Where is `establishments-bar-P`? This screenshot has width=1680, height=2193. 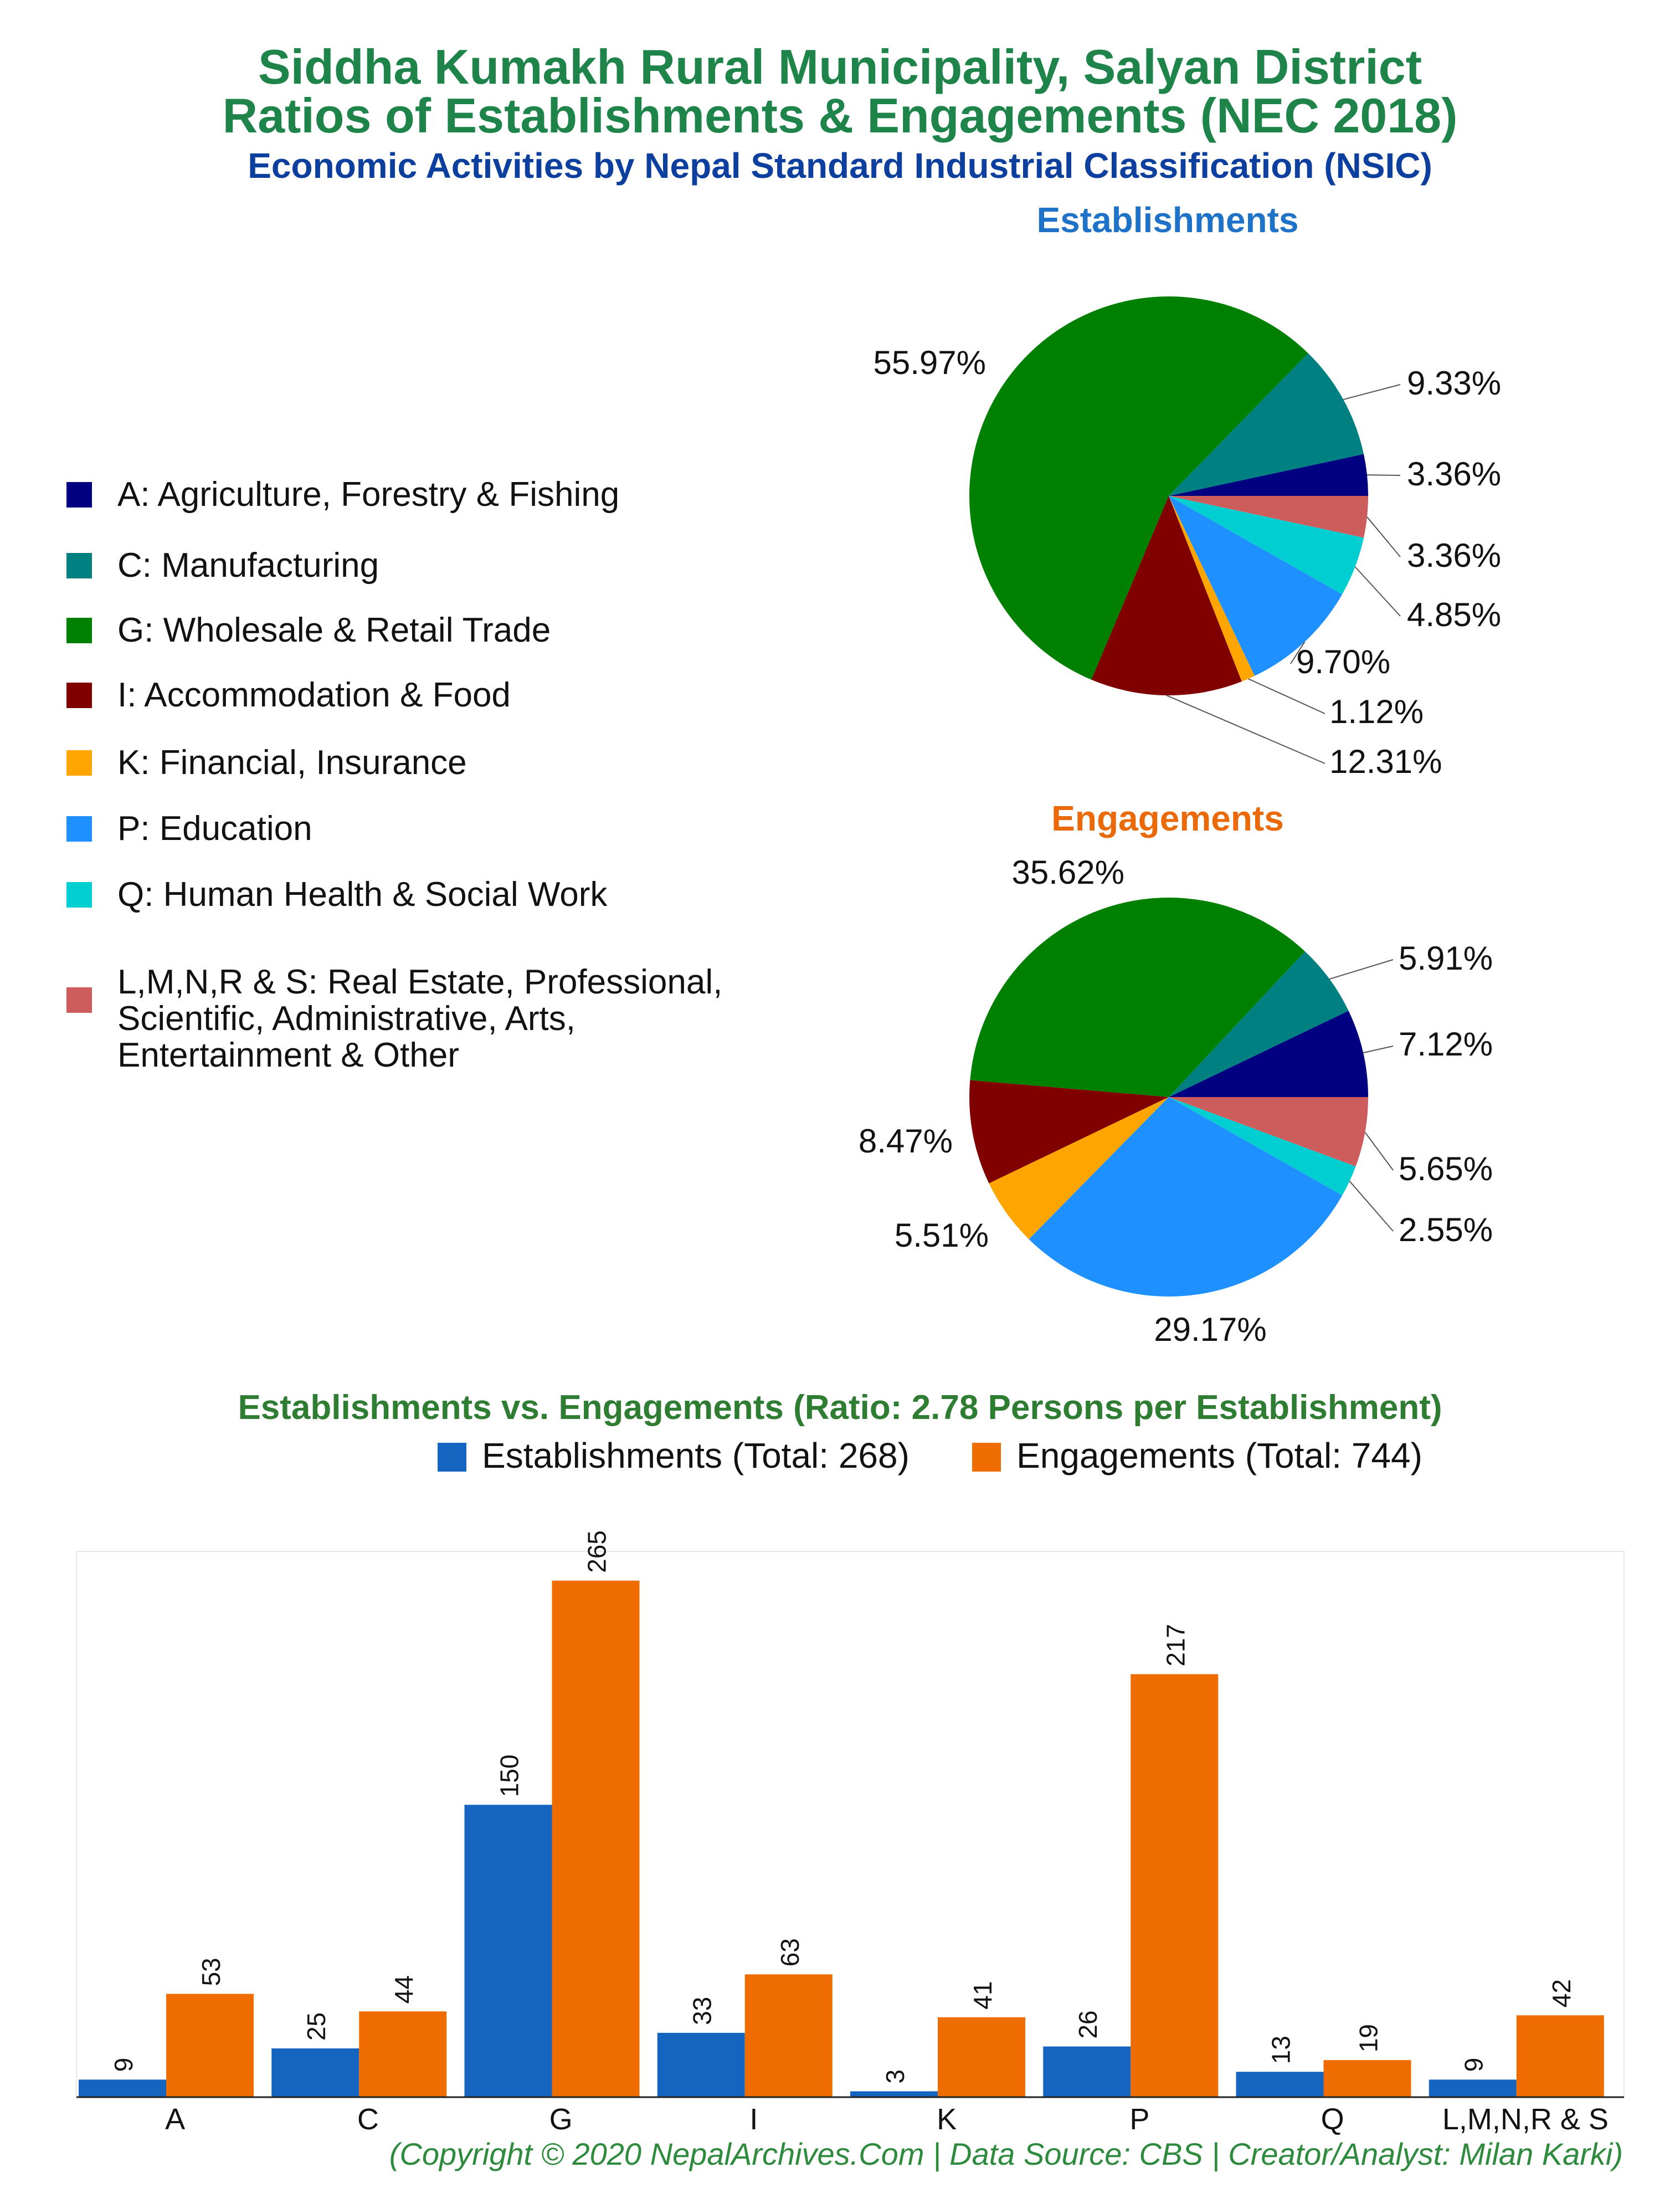
establishments-bar-P is located at coordinates (1087, 2071).